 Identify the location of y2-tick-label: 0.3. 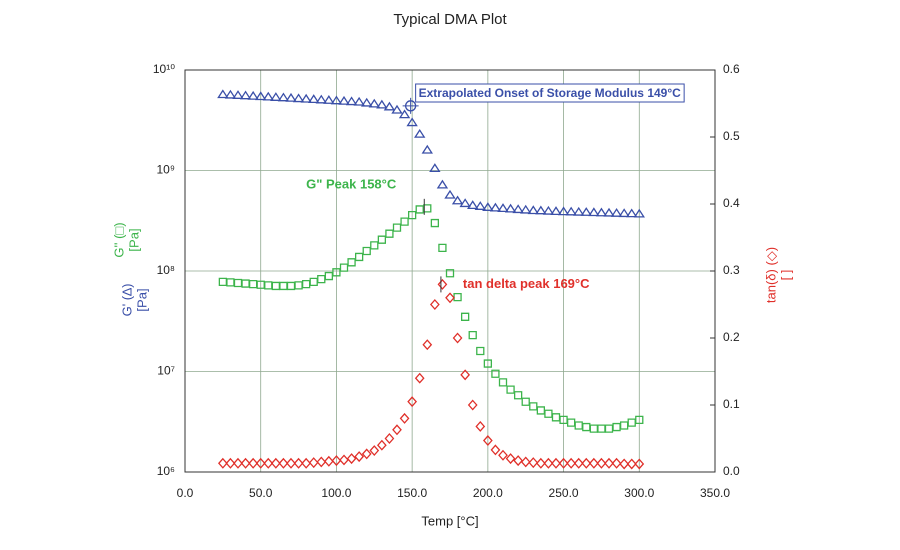
(731, 270).